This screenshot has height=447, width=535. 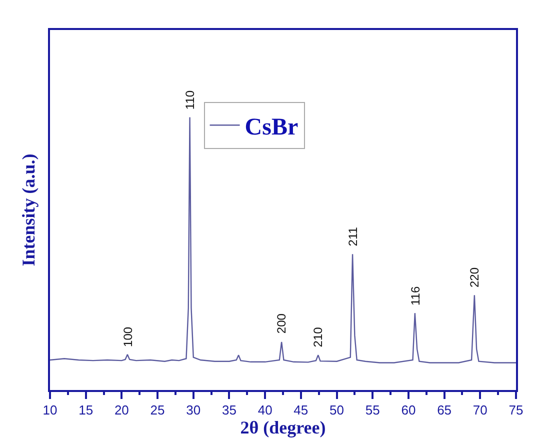 What do you see at coordinates (127, 336) in the screenshot?
I see `annotation: 100` at bounding box center [127, 336].